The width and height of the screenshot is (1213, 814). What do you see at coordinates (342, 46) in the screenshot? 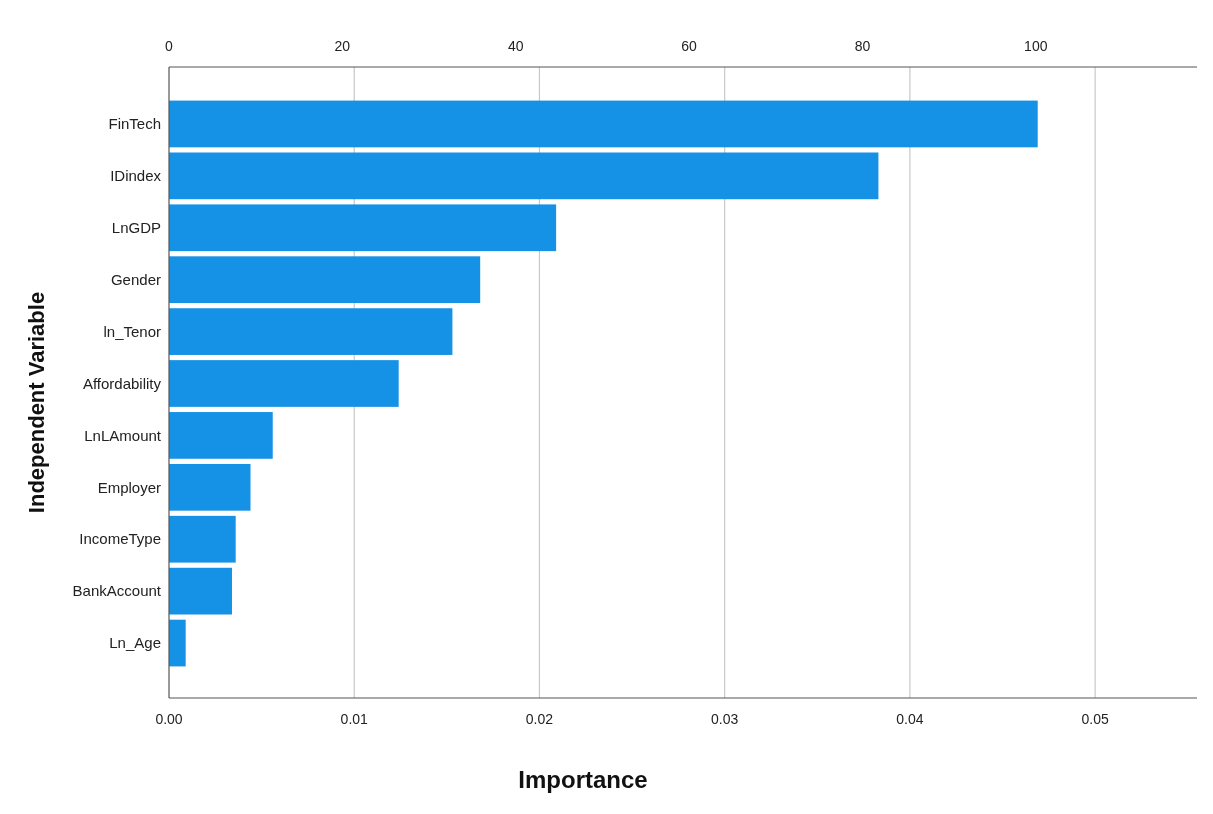
I see `x2-tick-label: 20` at bounding box center [342, 46].